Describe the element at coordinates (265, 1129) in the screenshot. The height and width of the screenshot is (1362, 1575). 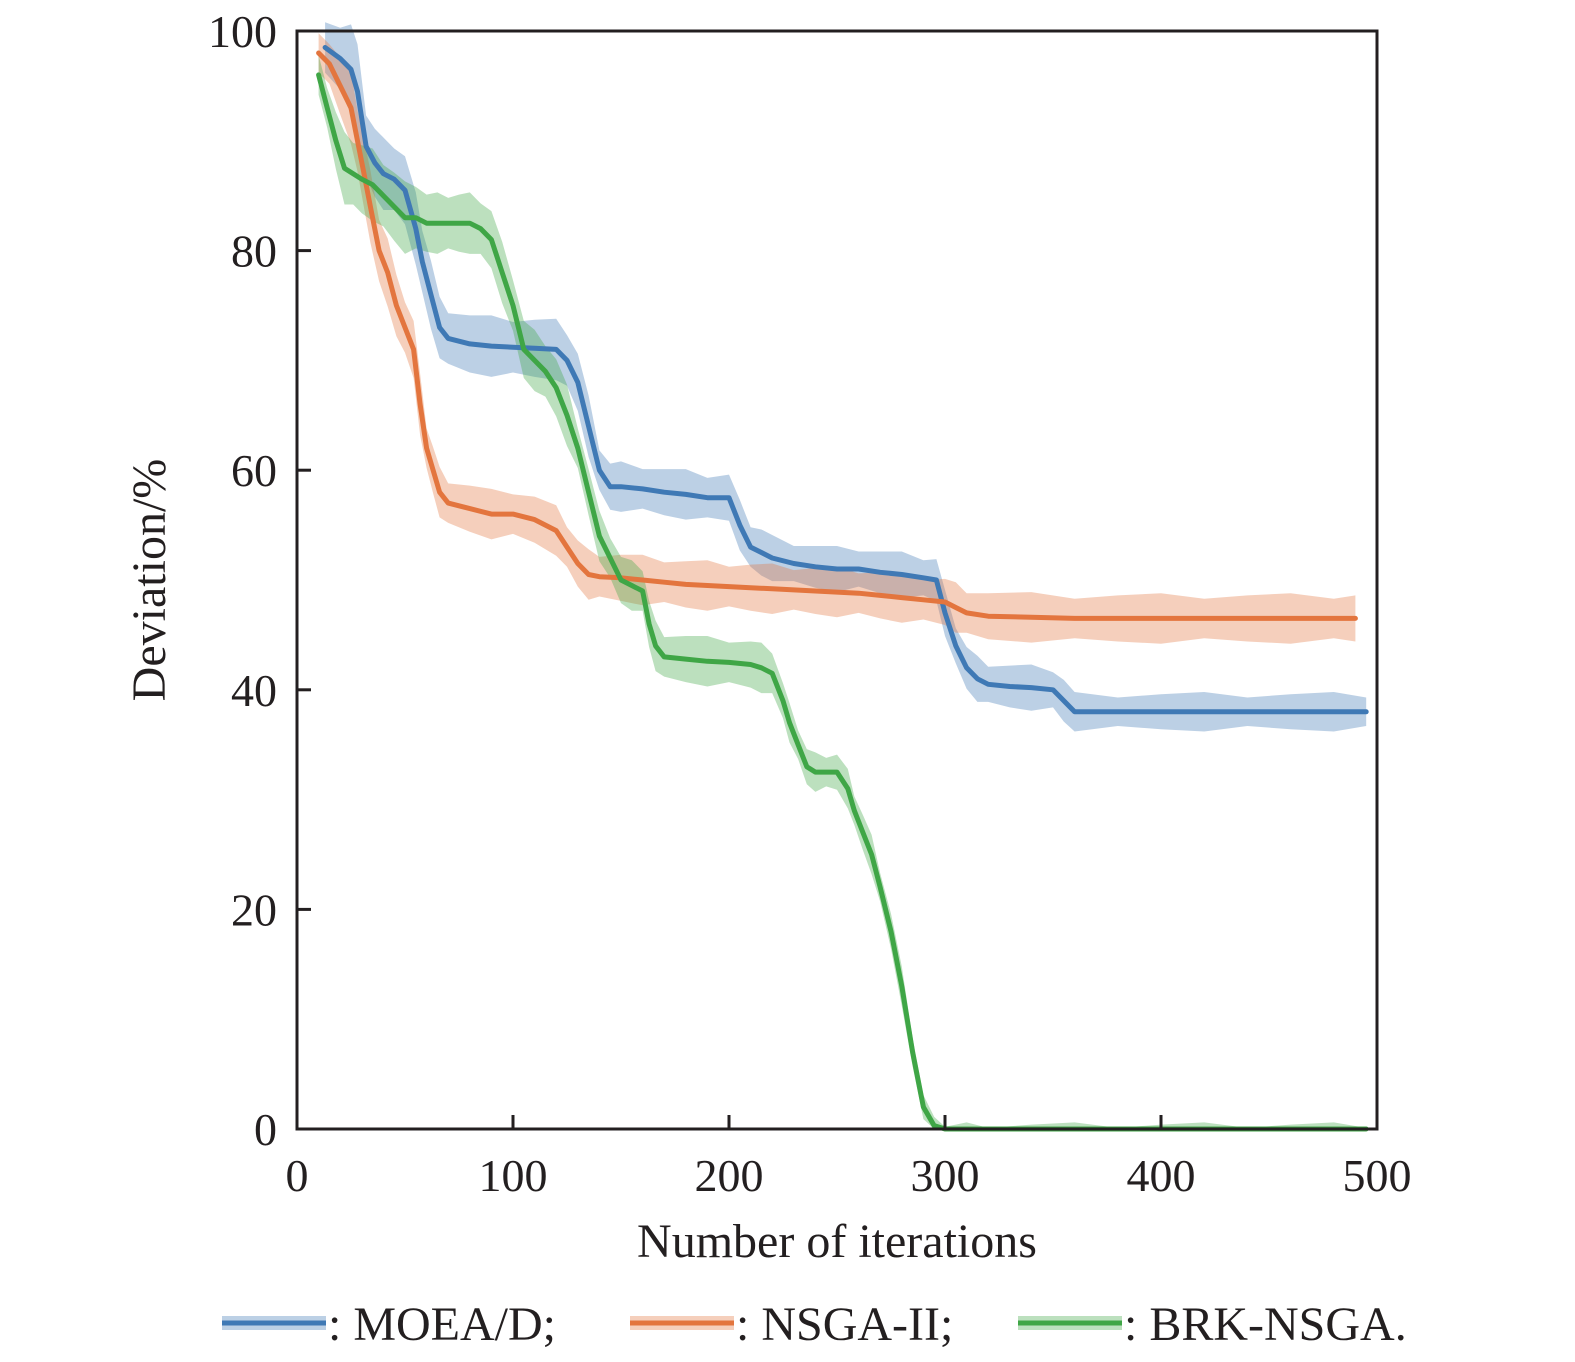
I see `y-tick-label: 0` at that location.